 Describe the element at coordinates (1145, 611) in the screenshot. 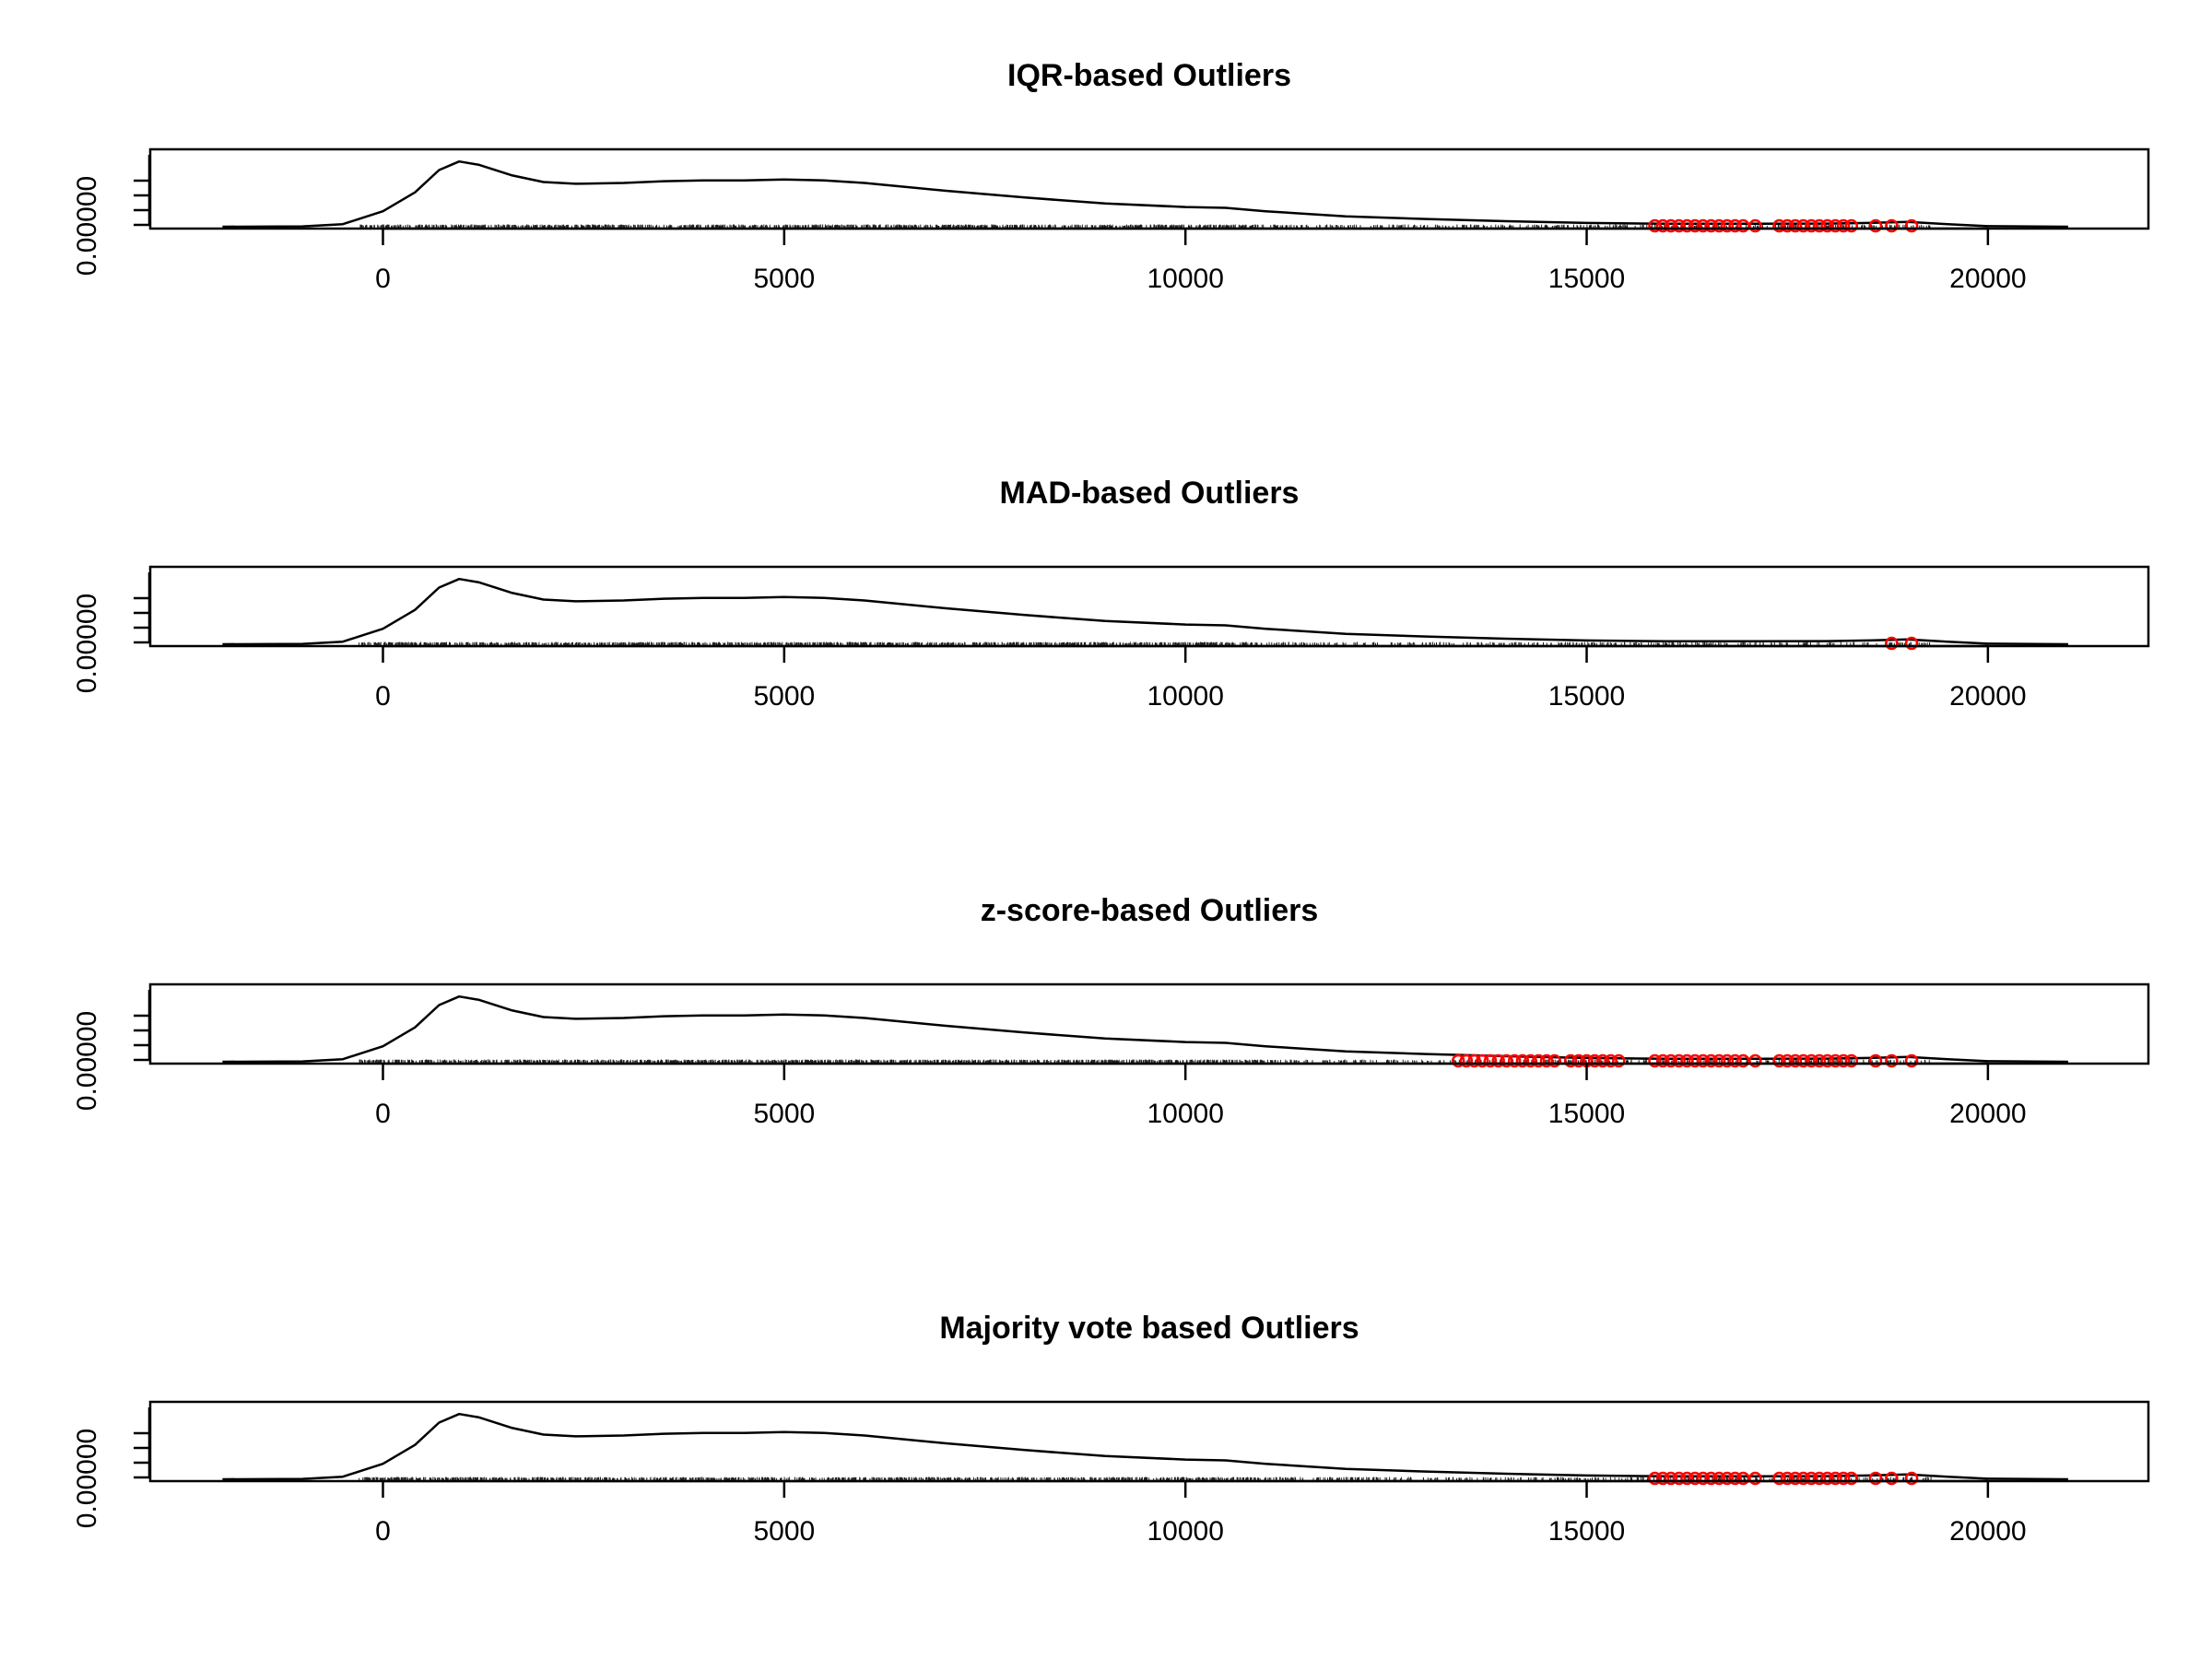

I see `density-curve` at that location.